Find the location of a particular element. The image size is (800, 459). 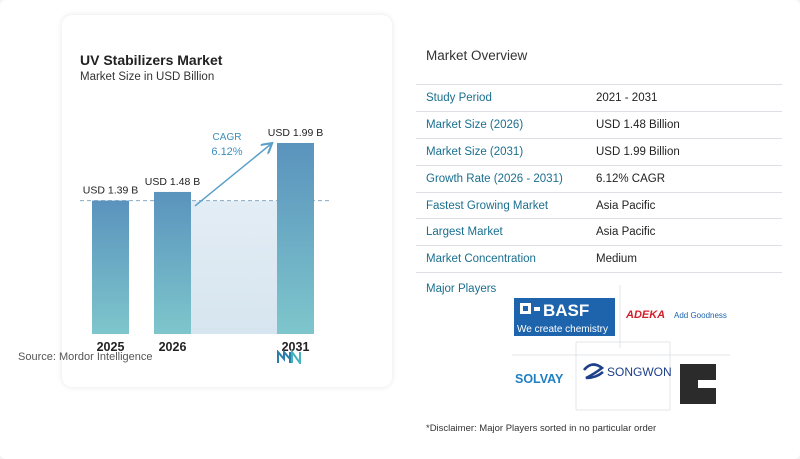

source-text: Source: Mordor Intelligence is located at coordinates (85, 357).